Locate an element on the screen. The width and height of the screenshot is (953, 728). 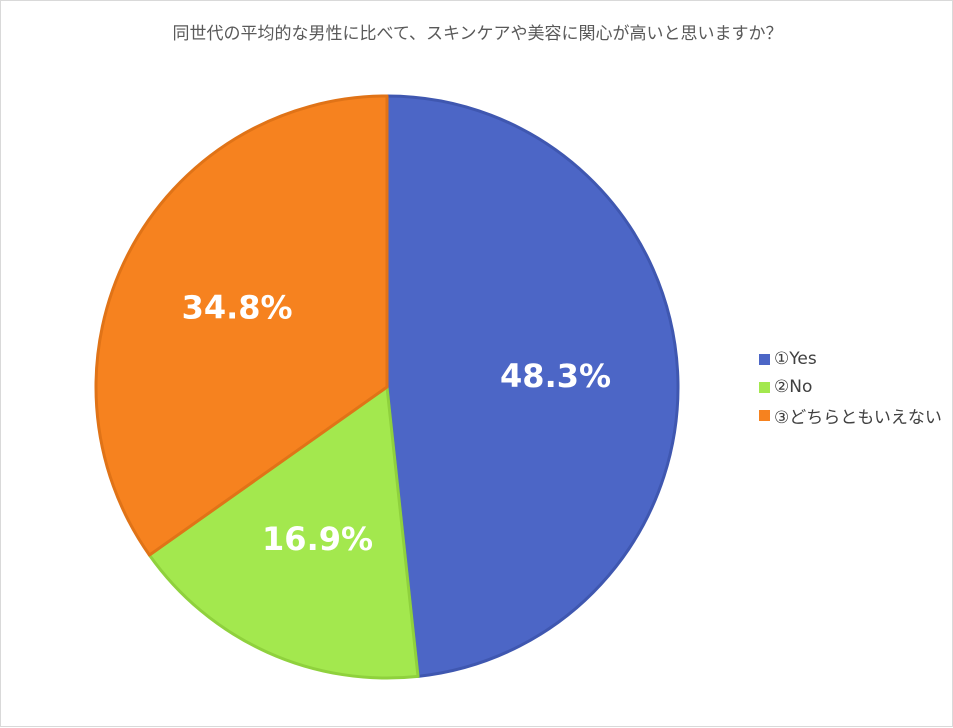
legend-label-neither: ③どちらともいえない is located at coordinates (858, 417).